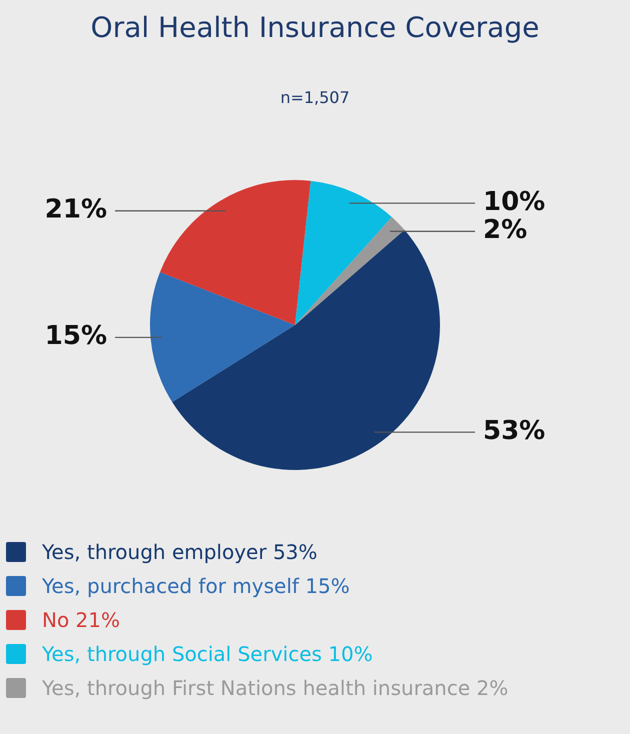  I want to click on chart-subtitle: n=1,507, so click(315, 97).